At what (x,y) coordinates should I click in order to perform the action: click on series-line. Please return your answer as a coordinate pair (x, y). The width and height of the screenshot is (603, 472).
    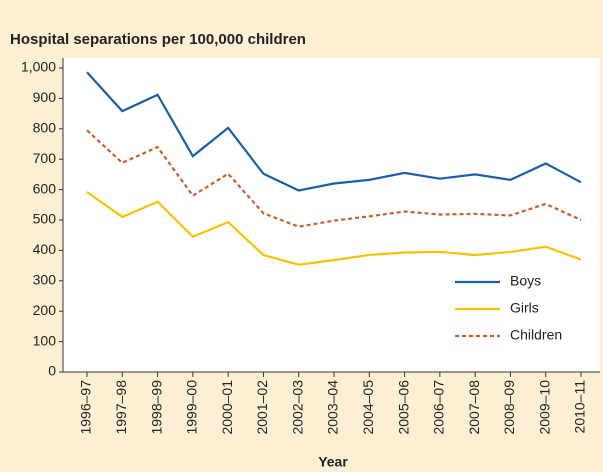
    Looking at the image, I should click on (334, 228).